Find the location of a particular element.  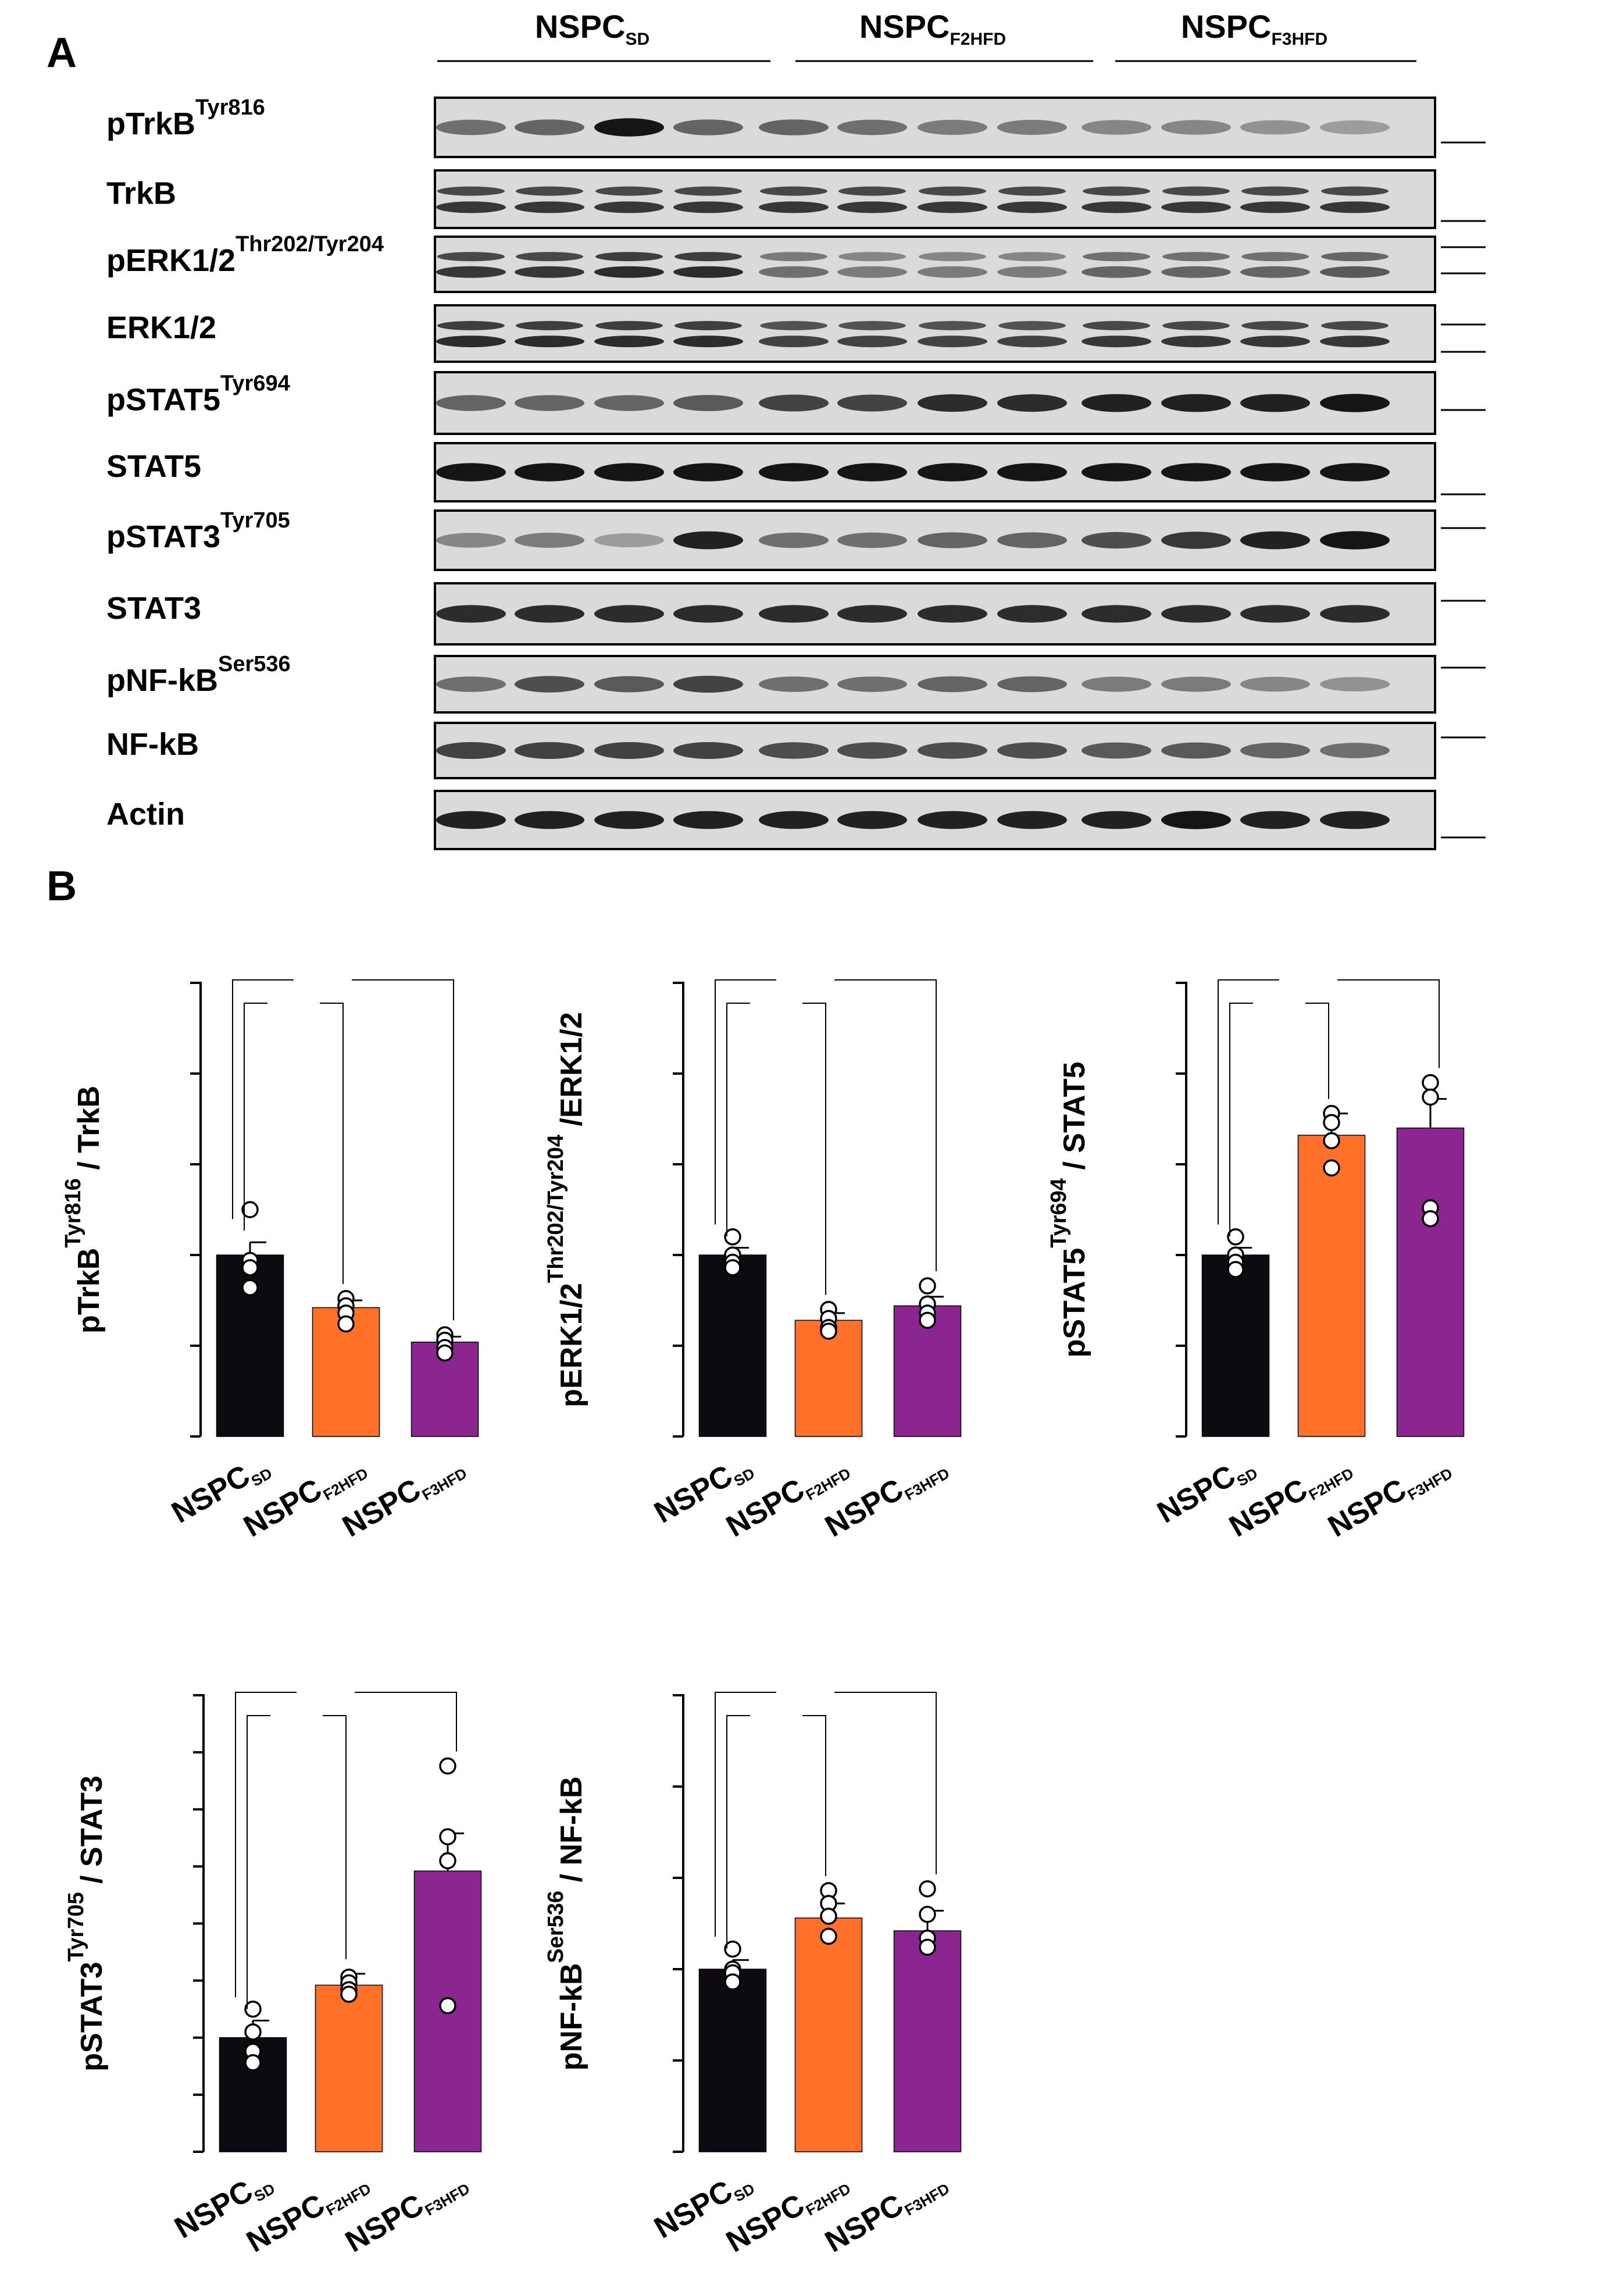

group-header-sub: F3HFD is located at coordinates (1299, 39).